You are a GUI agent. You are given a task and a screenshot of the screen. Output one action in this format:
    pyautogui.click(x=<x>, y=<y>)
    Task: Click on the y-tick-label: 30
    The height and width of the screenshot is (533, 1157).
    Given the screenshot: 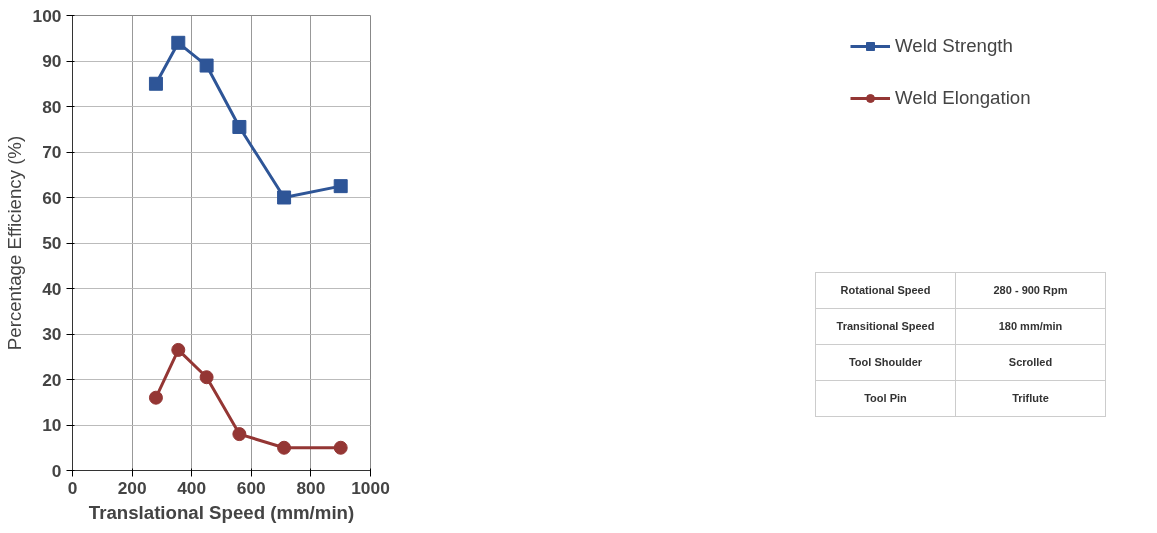 What is the action you would take?
    pyautogui.click(x=52, y=334)
    